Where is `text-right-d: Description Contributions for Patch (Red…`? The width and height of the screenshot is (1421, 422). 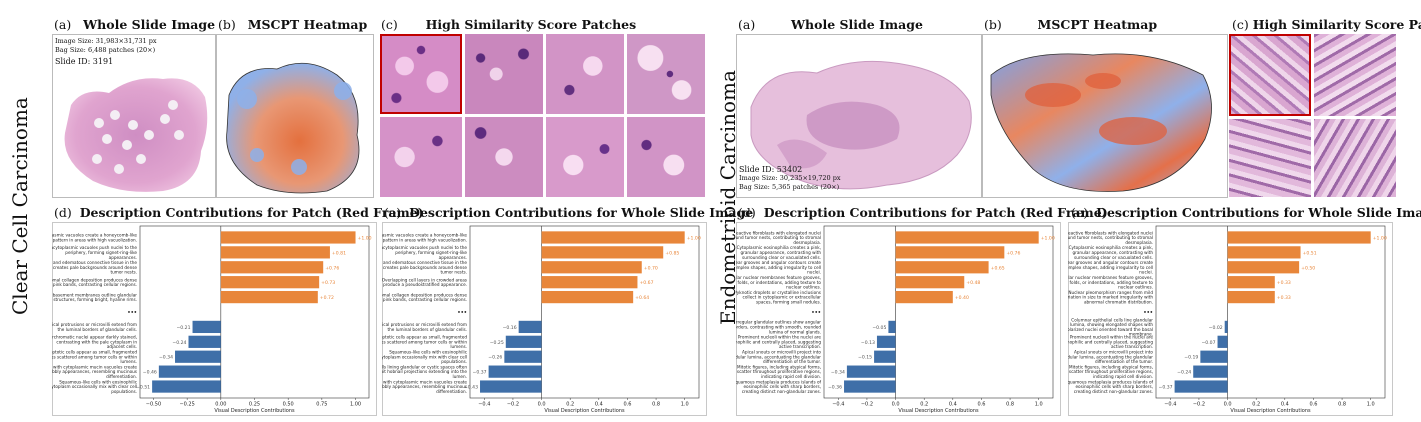 text-right-d: Description Contributions for Patch (Red… is located at coordinates (935, 212).